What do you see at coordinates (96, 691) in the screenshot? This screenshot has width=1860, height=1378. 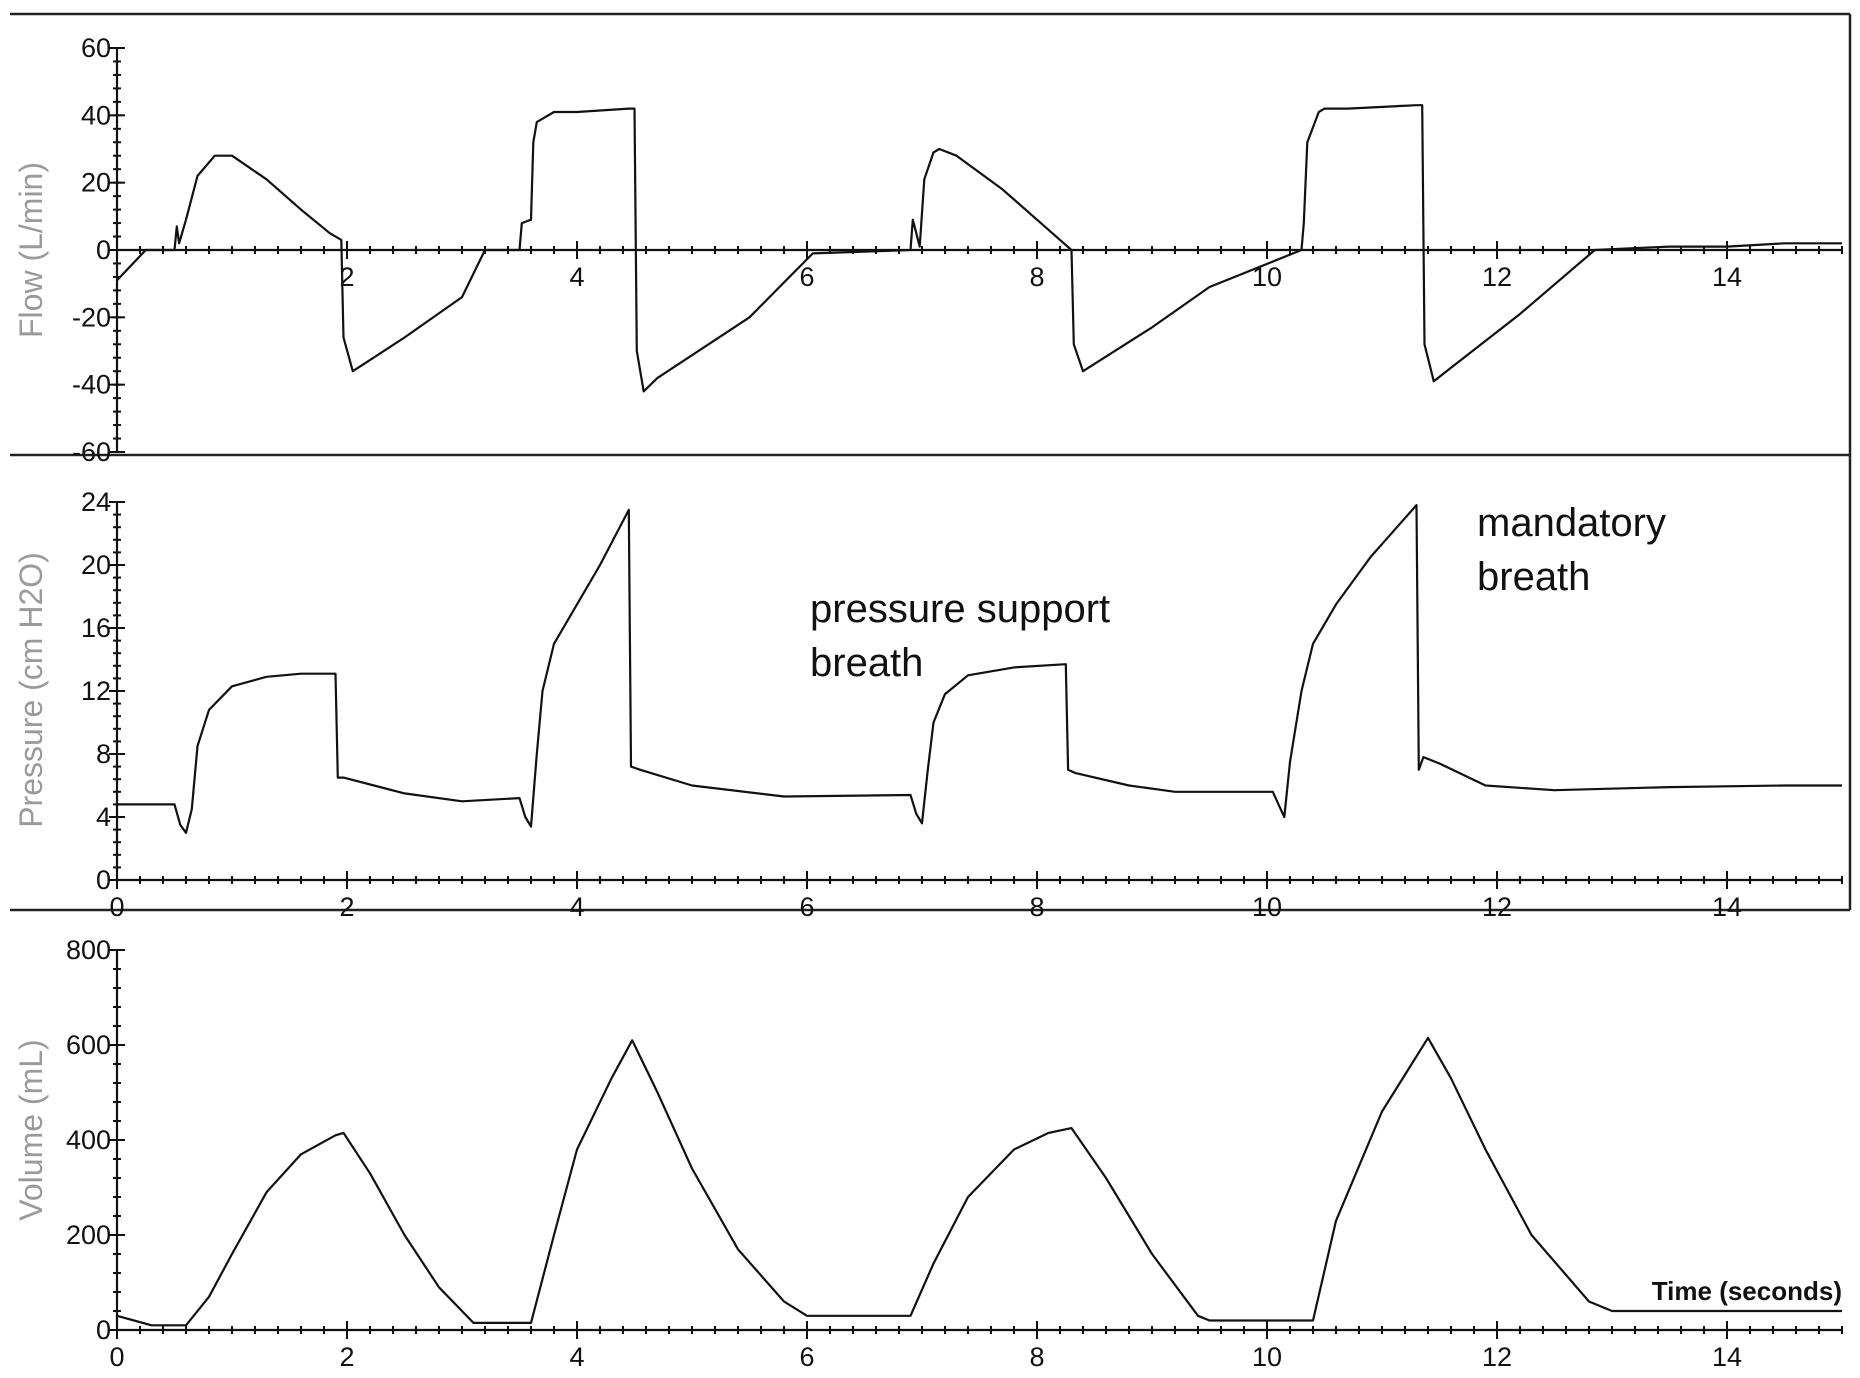 I see `pressure-y-tick-label: 12` at bounding box center [96, 691].